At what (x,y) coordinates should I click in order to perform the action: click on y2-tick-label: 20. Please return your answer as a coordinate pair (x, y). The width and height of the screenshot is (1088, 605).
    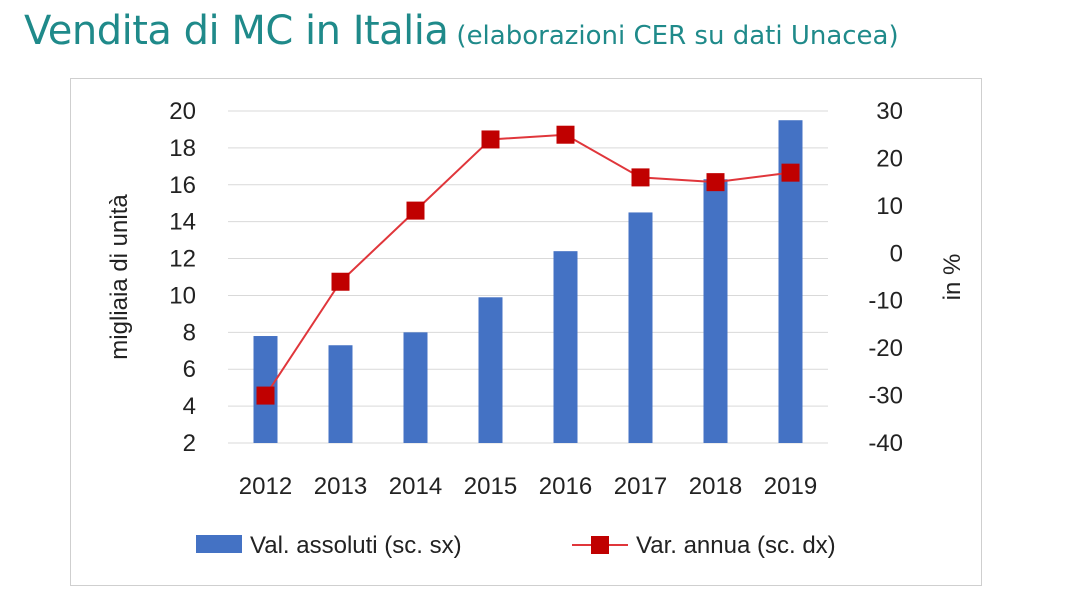
    Looking at the image, I should click on (889, 158).